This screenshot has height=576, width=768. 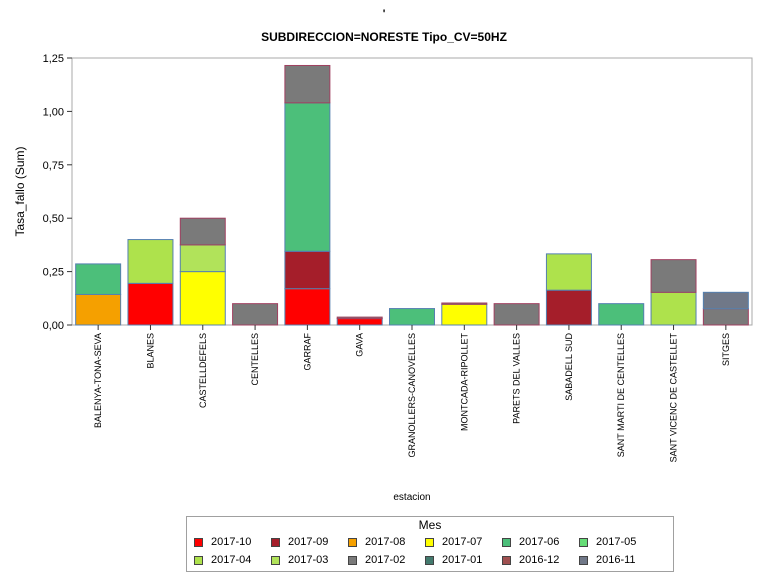 I want to click on x-tick-label: GRANOLLERS-CANOVELLES, so click(x=412, y=395).